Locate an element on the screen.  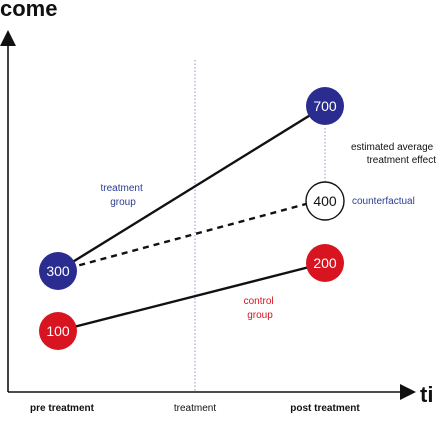
label-estimated-effect: estimated average treatment effect is located at coordinates (393, 154).